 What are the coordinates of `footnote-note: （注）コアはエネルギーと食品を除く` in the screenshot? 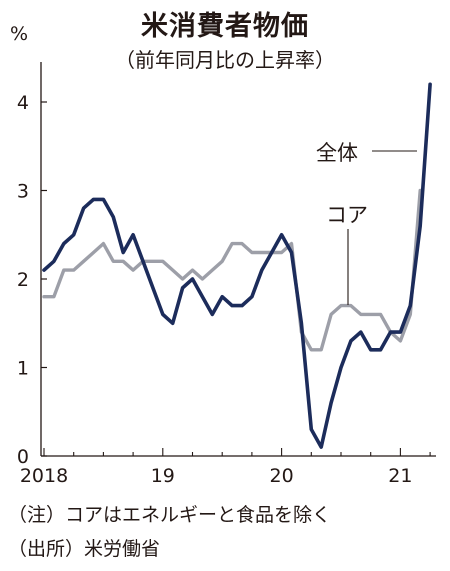 It's located at (170, 515).